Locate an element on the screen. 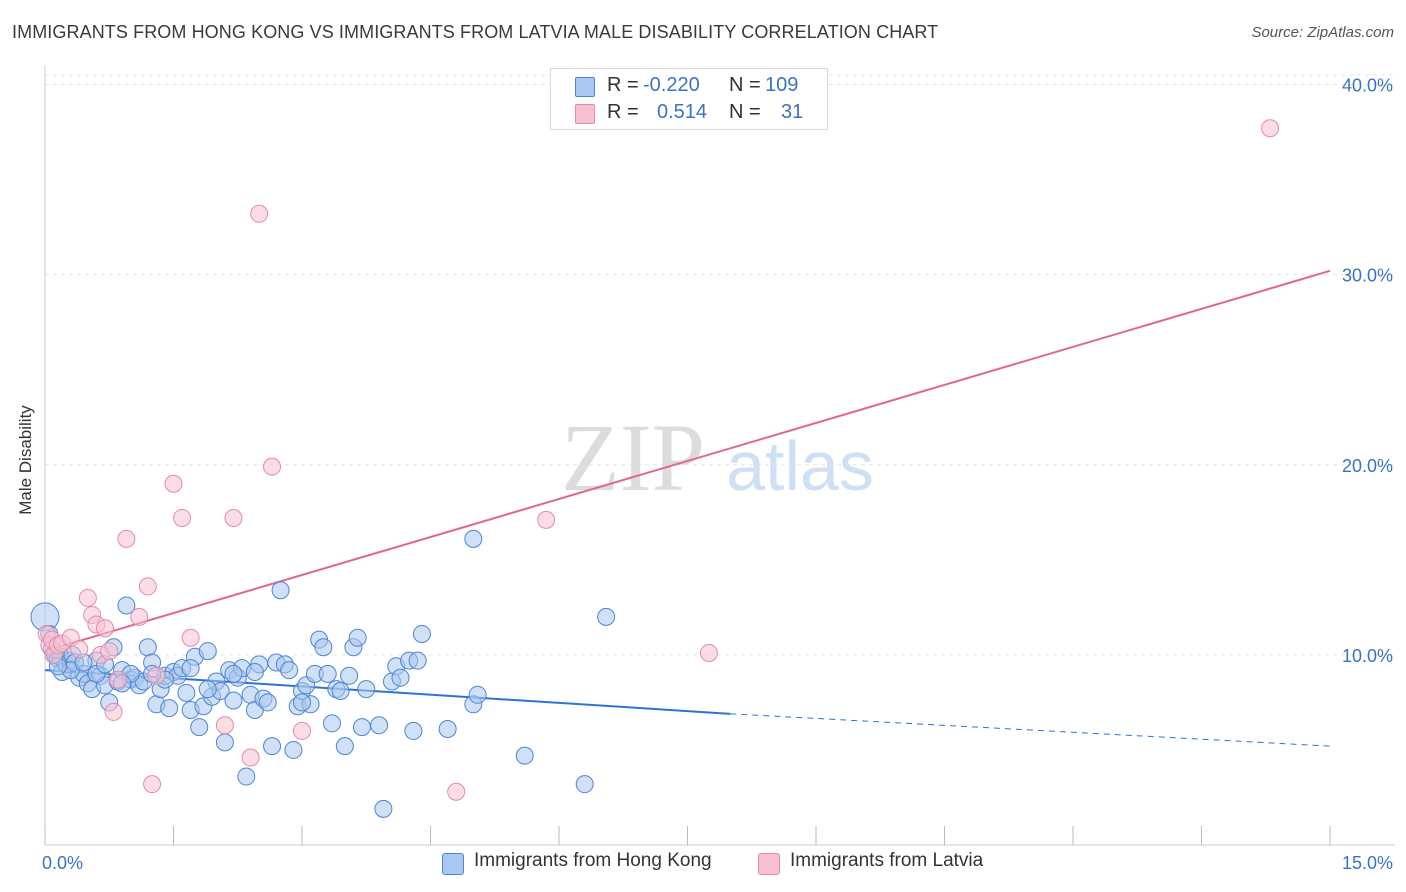 This screenshot has height=892, width=1406. correlation-legend: R = -0.220 N = 109 R = 0.514 N = 31 is located at coordinates (689, 99).